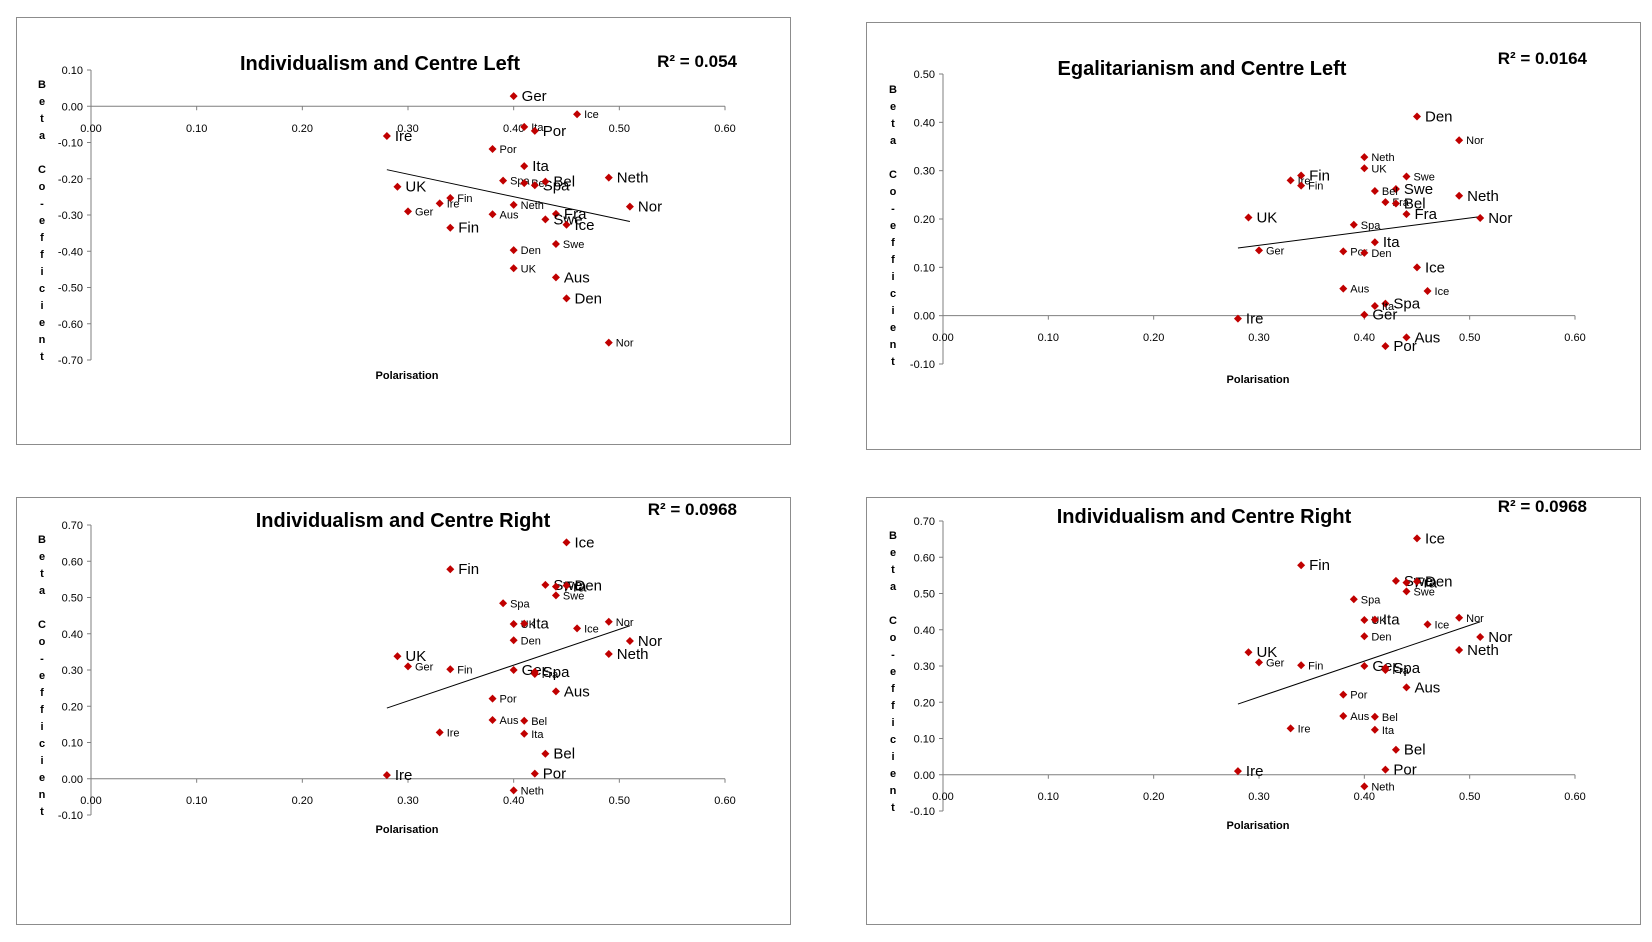 The width and height of the screenshot is (1652, 942). Describe the element at coordinates (72, 599) in the screenshot. I see `y-tick-label: 0.50` at that location.